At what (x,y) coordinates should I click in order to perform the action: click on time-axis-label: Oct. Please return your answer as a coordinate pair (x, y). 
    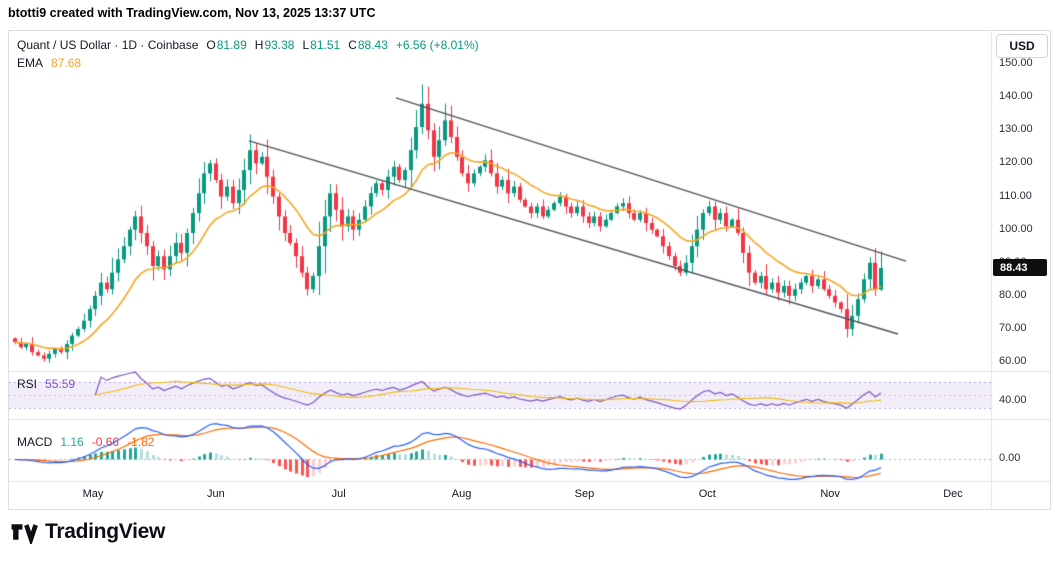
    Looking at the image, I should click on (707, 494).